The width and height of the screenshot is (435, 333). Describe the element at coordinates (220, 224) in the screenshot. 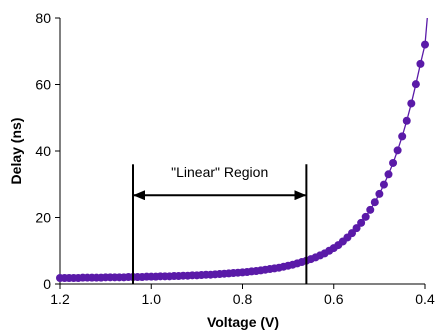

I see `linear-region-annotation: "Linear" Region` at that location.